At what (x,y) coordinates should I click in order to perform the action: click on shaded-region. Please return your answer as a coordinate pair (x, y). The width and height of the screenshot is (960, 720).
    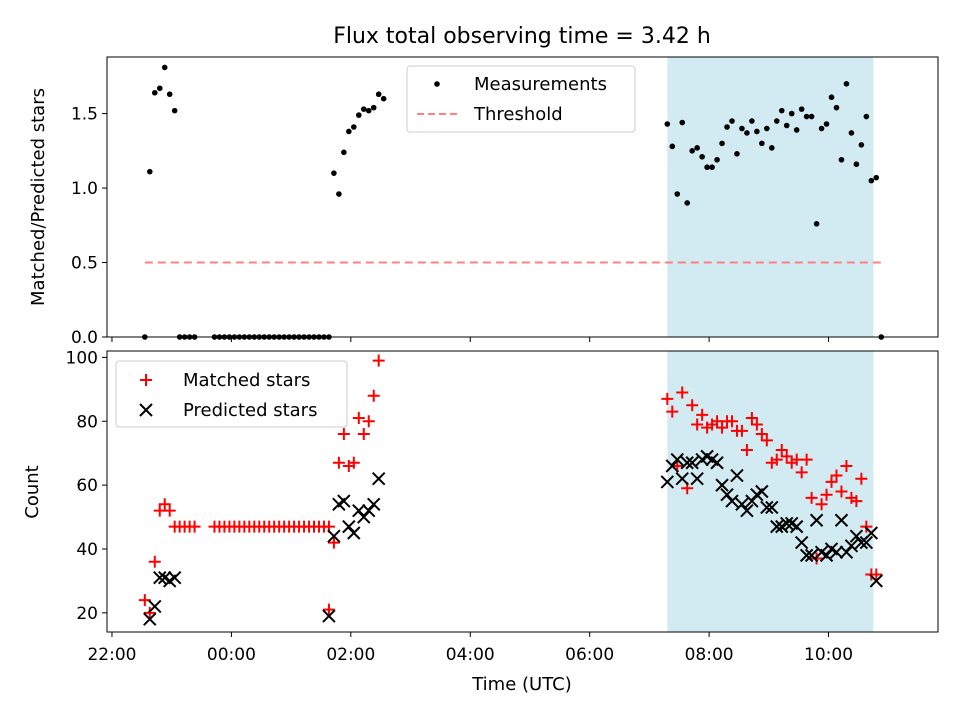
    Looking at the image, I should click on (770, 197).